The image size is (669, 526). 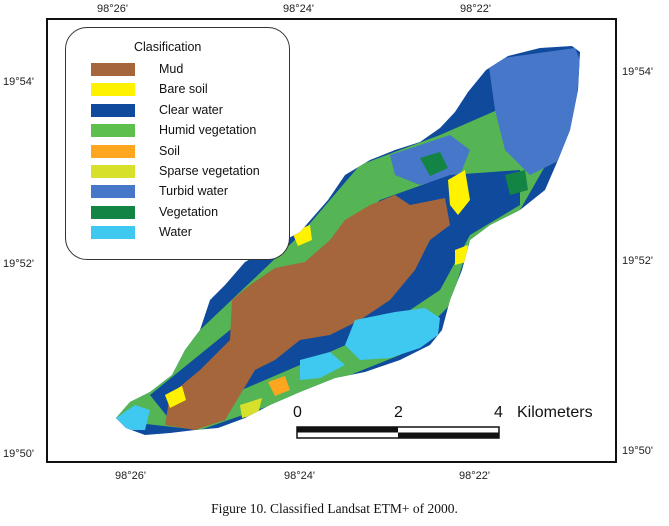 What do you see at coordinates (498, 412) in the screenshot?
I see `scale-tick-4: 4` at bounding box center [498, 412].